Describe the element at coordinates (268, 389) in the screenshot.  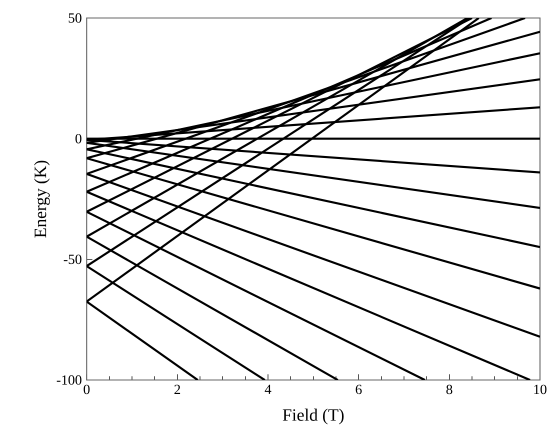
I see `x-tick-label: 4` at that location.